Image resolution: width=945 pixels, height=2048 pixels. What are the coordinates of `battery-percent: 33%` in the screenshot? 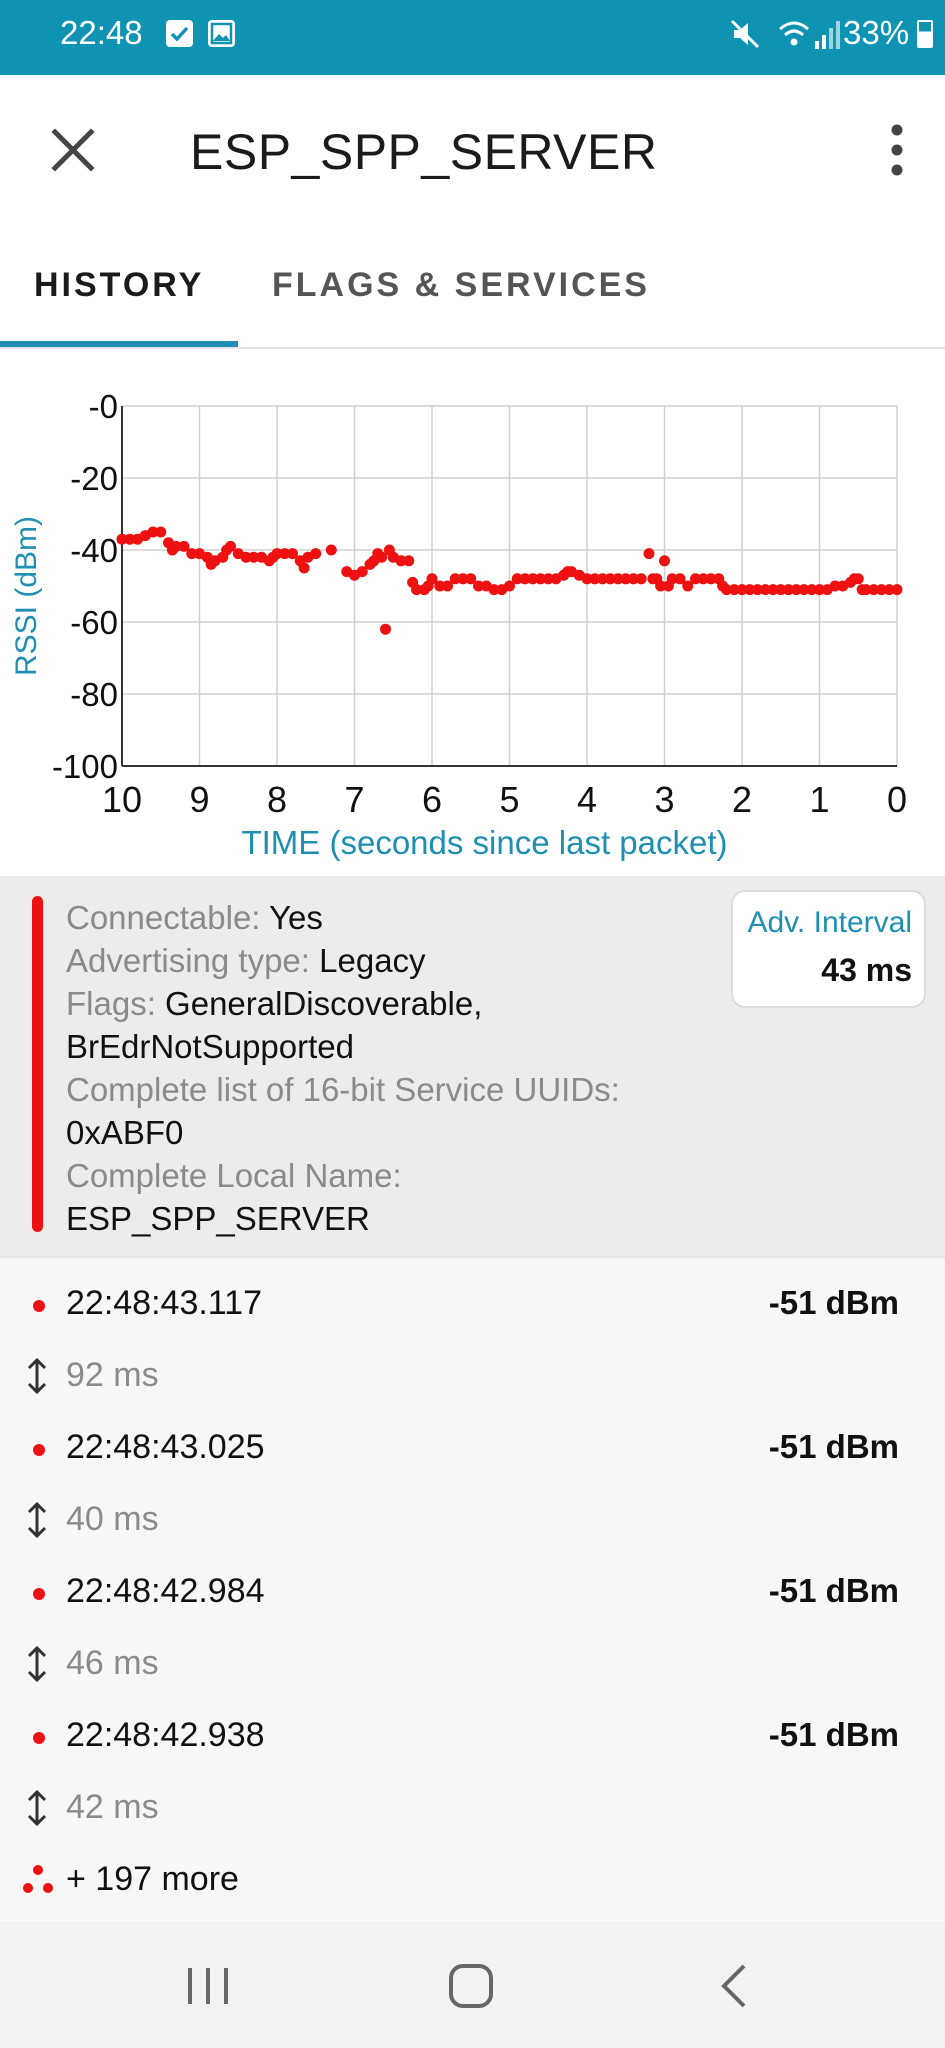 It's located at (876, 32).